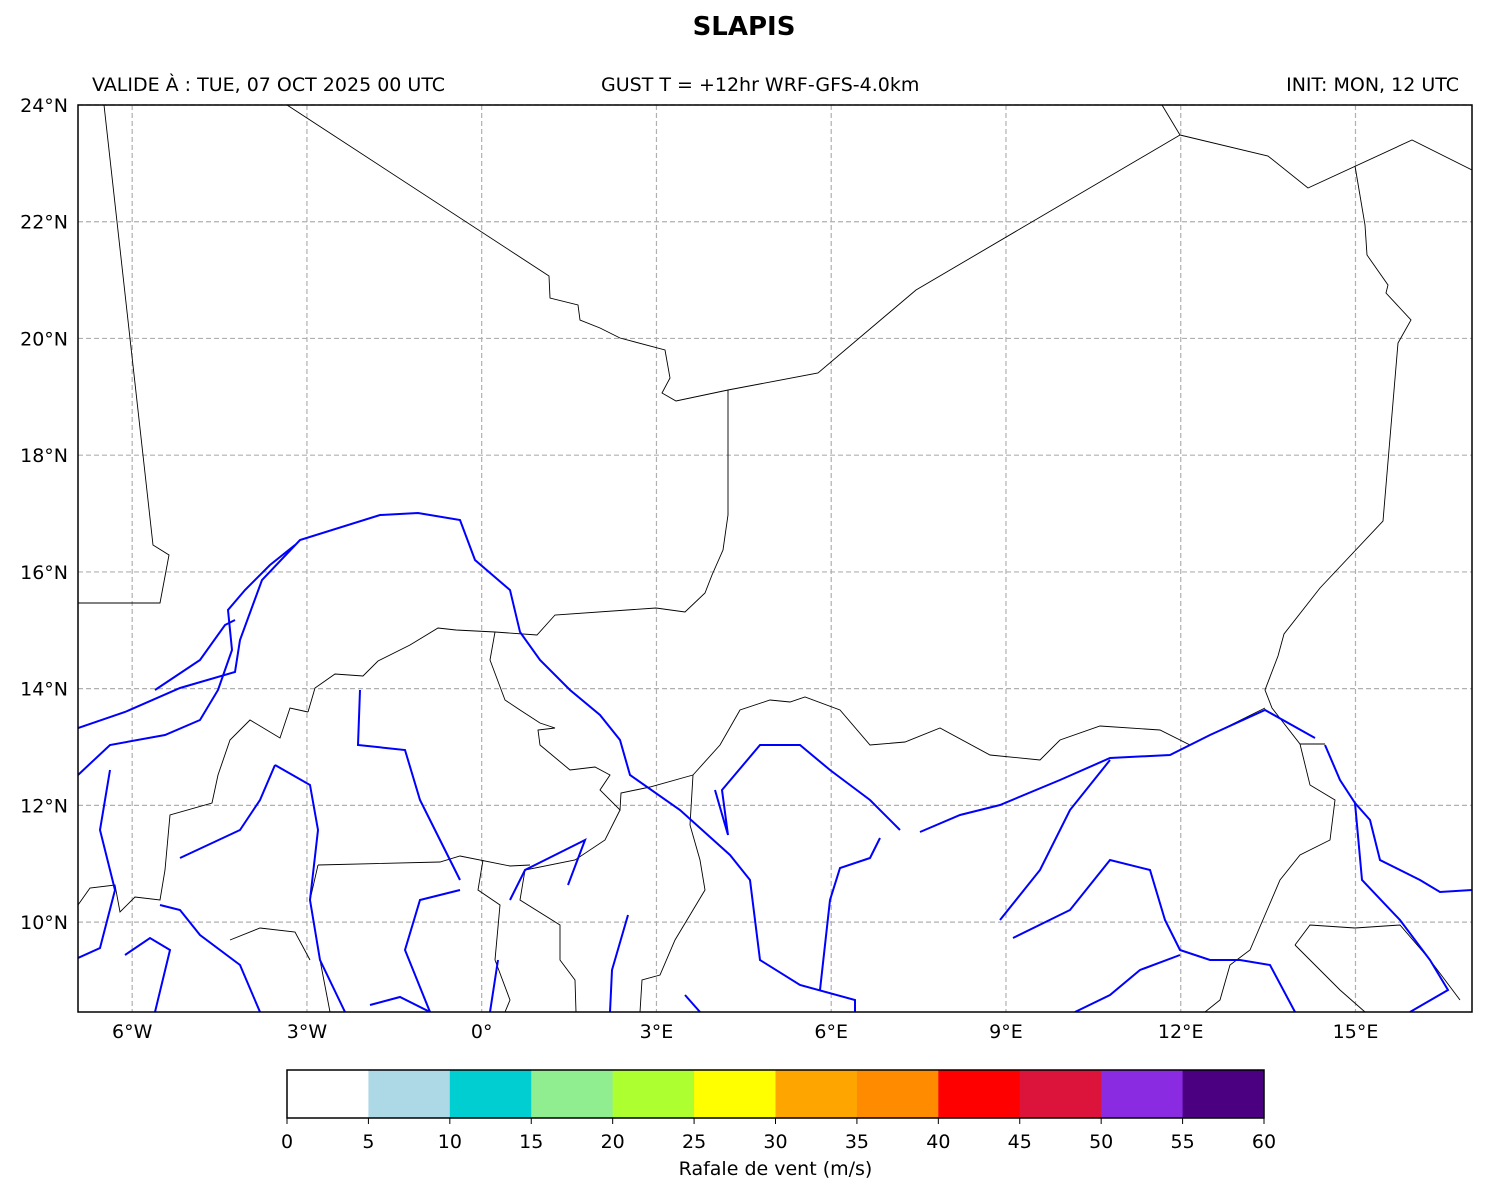 Image resolution: width=1488 pixels, height=1197 pixels. Describe the element at coordinates (613, 1142) in the screenshot. I see `colorbar-tick-label: 20` at that location.